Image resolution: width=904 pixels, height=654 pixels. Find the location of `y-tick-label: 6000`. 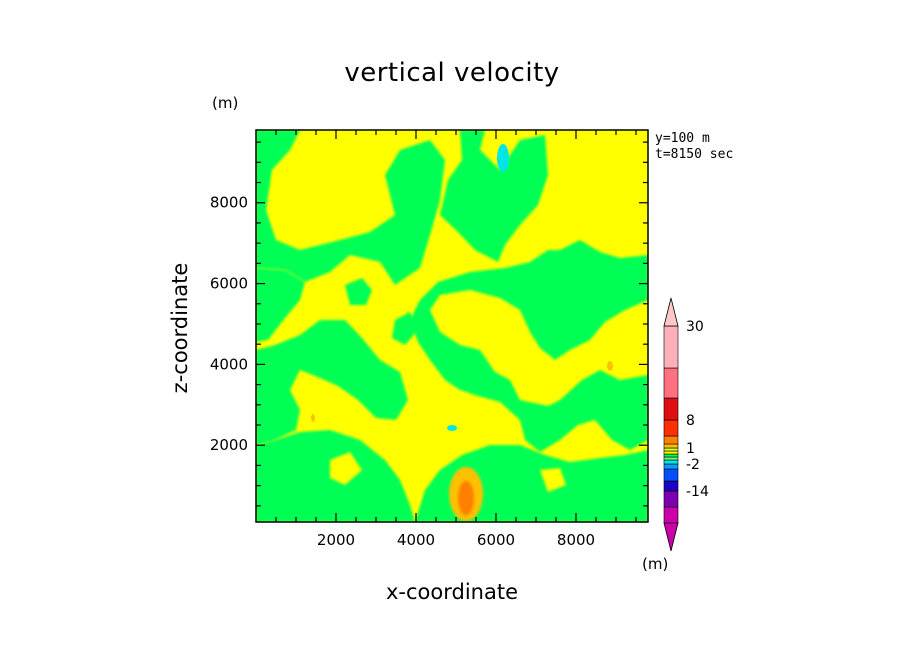

y-tick-label: 6000 is located at coordinates (229, 284).